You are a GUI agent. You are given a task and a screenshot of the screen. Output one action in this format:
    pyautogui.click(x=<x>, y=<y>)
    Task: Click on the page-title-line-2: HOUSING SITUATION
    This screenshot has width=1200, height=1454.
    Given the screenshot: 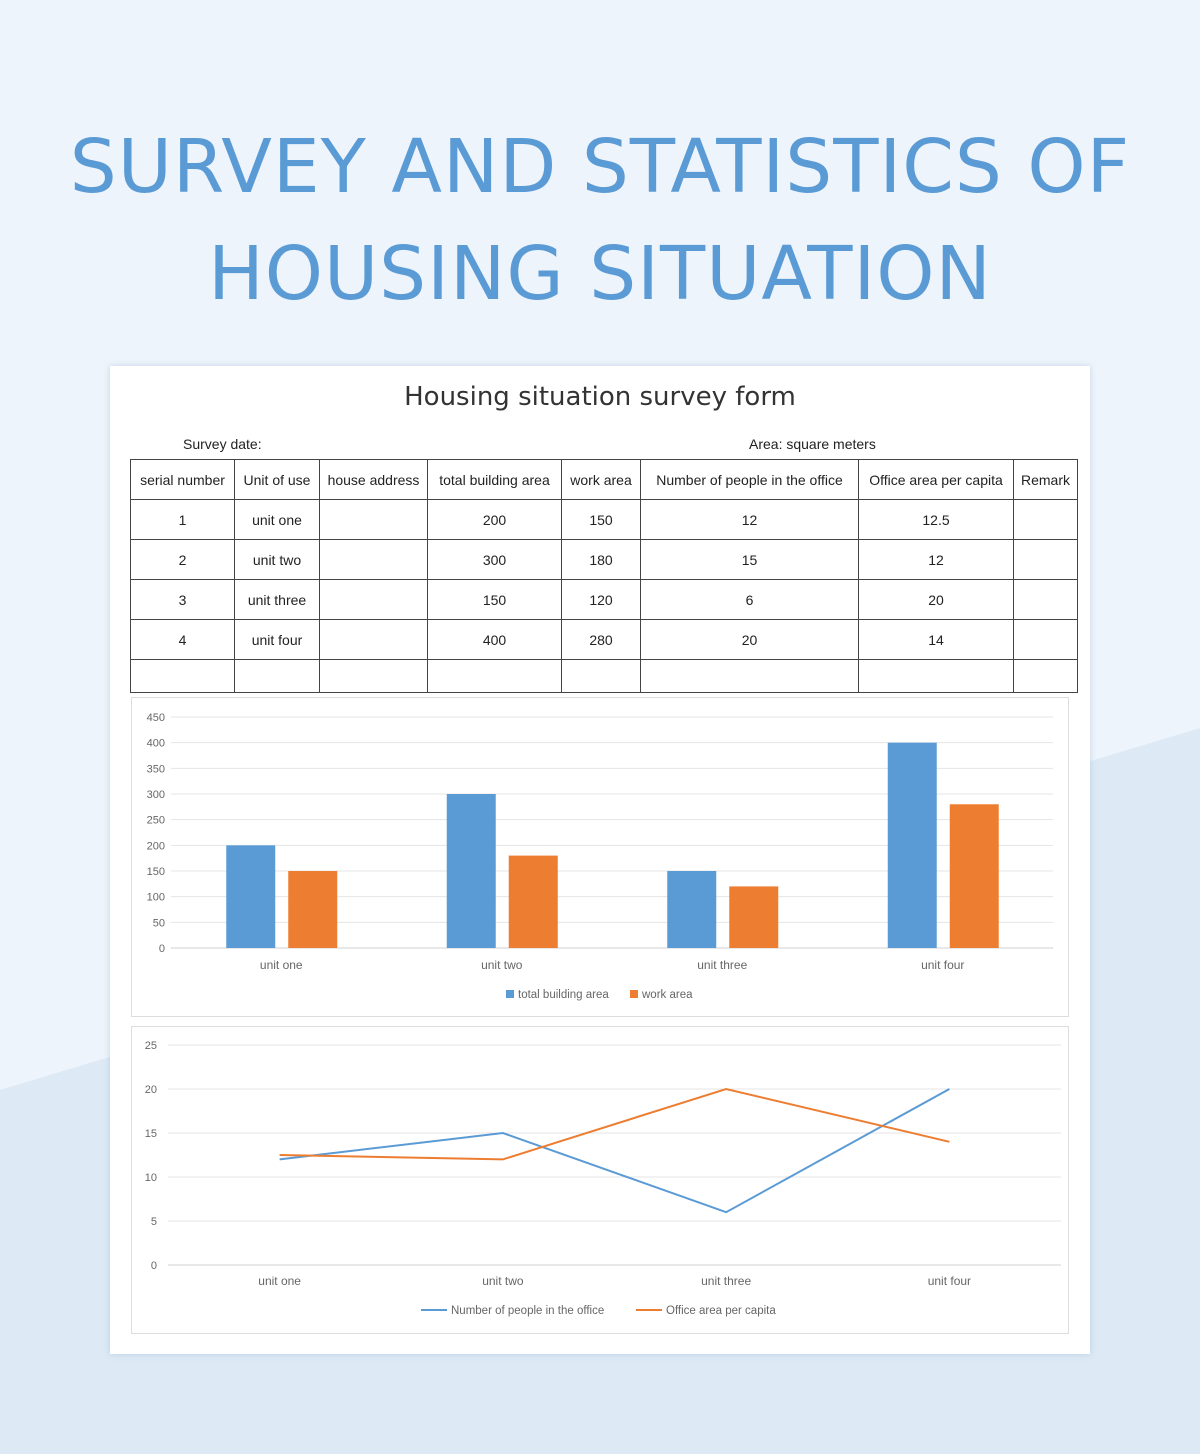 What is the action you would take?
    pyautogui.click(x=600, y=274)
    